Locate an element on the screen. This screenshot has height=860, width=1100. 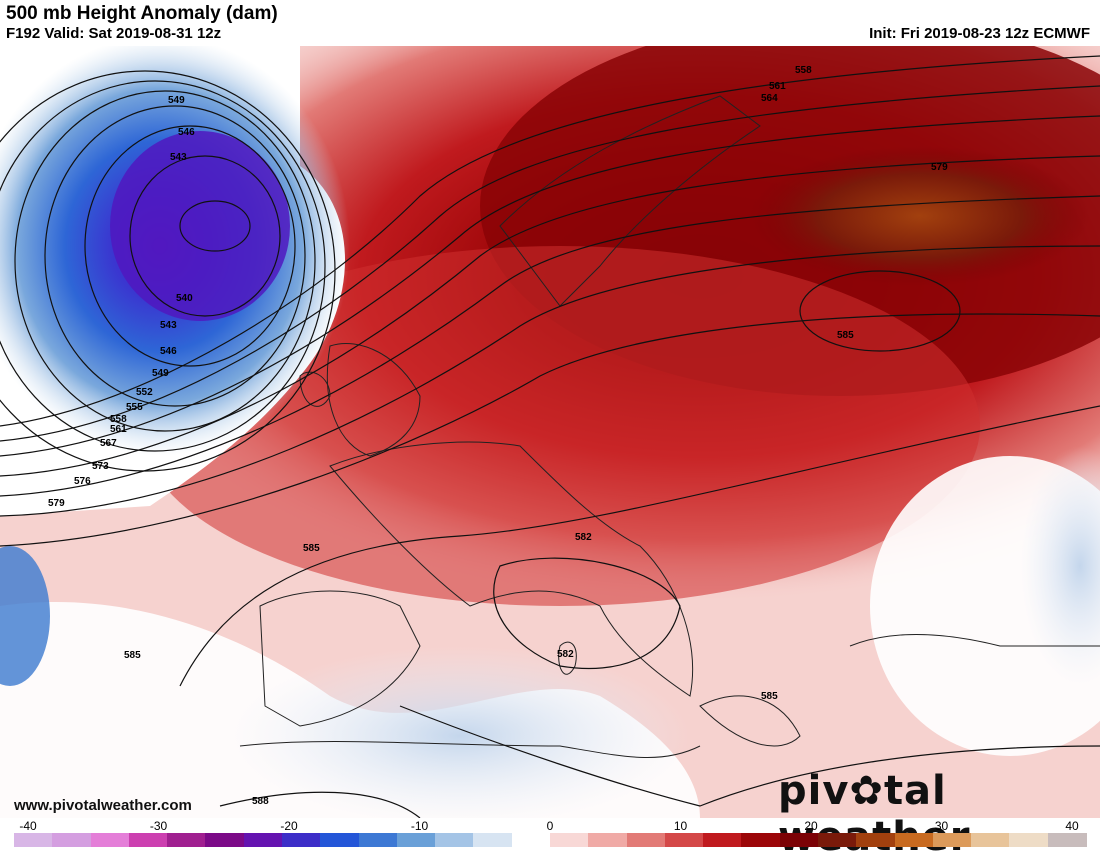
valid-time: F192 Valid: Sat 2019-08-31 12z is located at coordinates (114, 33).